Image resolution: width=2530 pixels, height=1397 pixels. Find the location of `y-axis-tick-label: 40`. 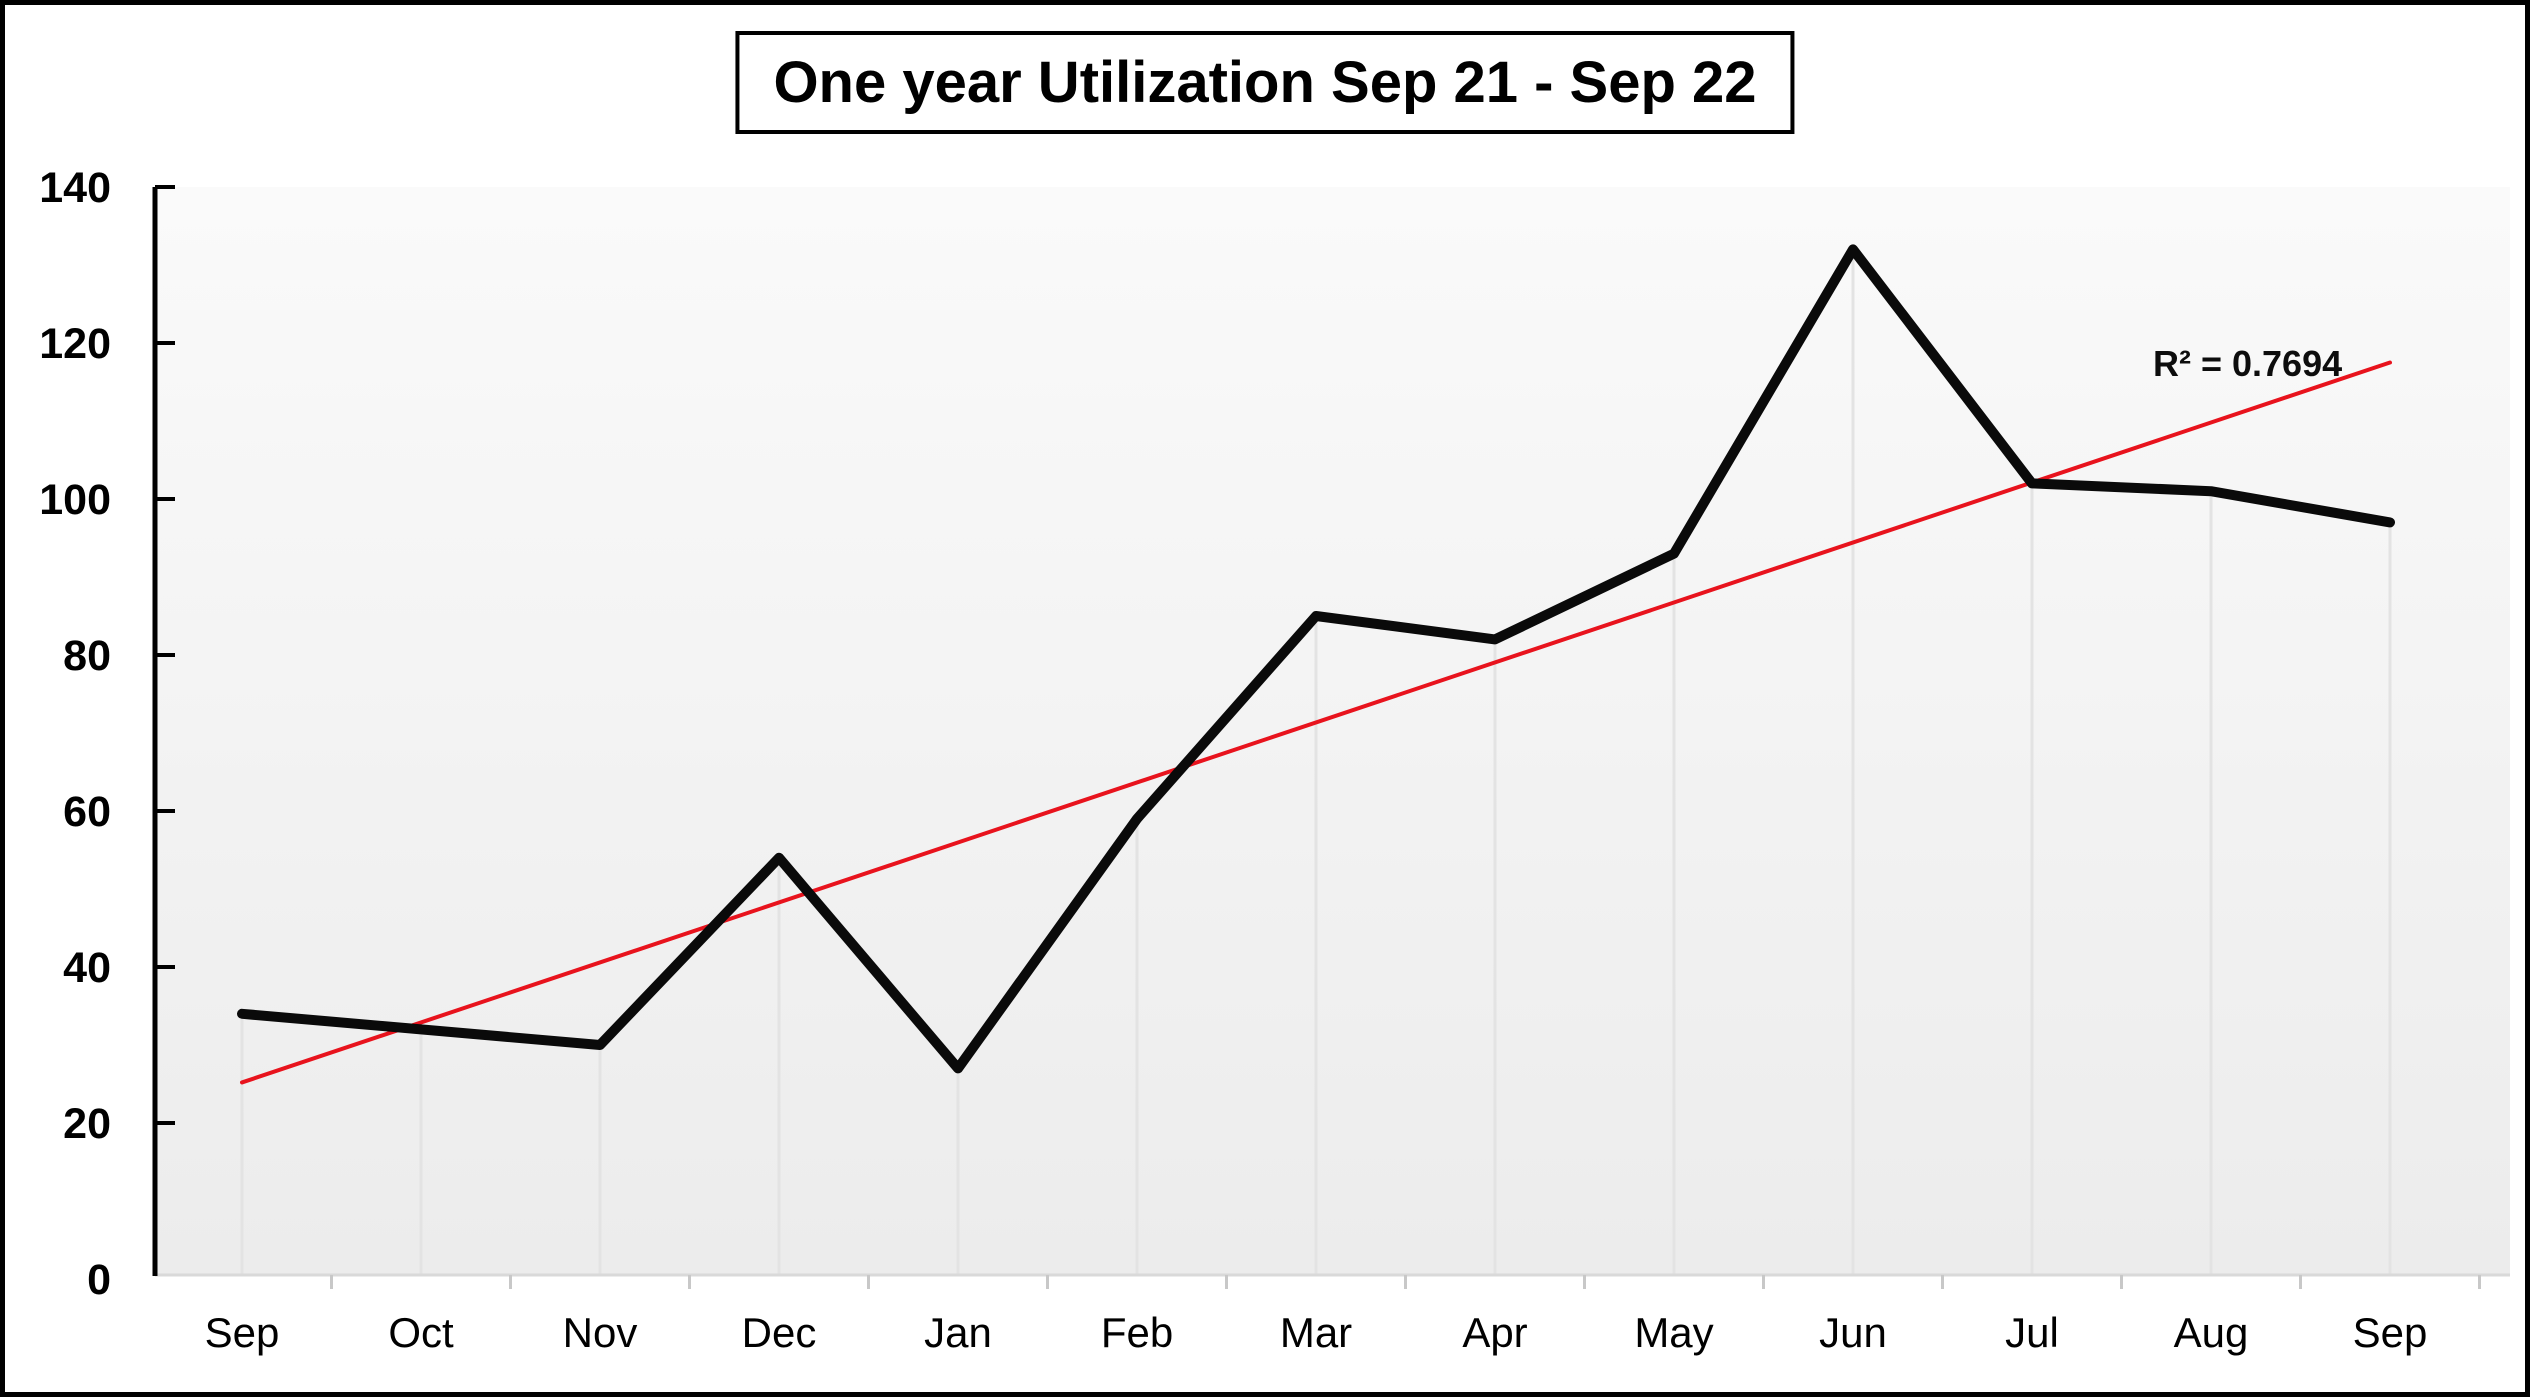

y-axis-tick-label: 40 is located at coordinates (87, 968).